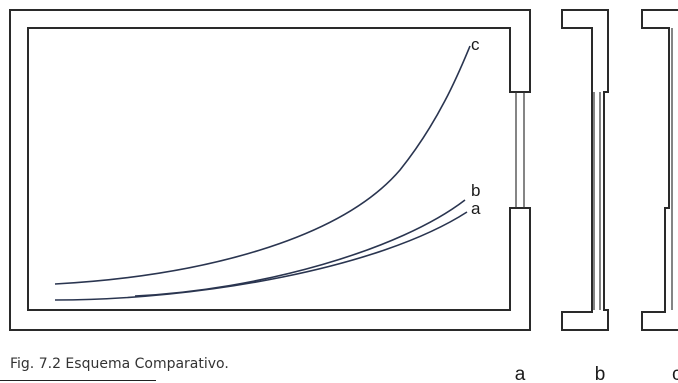 This screenshot has height=383, width=678. I want to click on caption-divider, so click(78, 380).